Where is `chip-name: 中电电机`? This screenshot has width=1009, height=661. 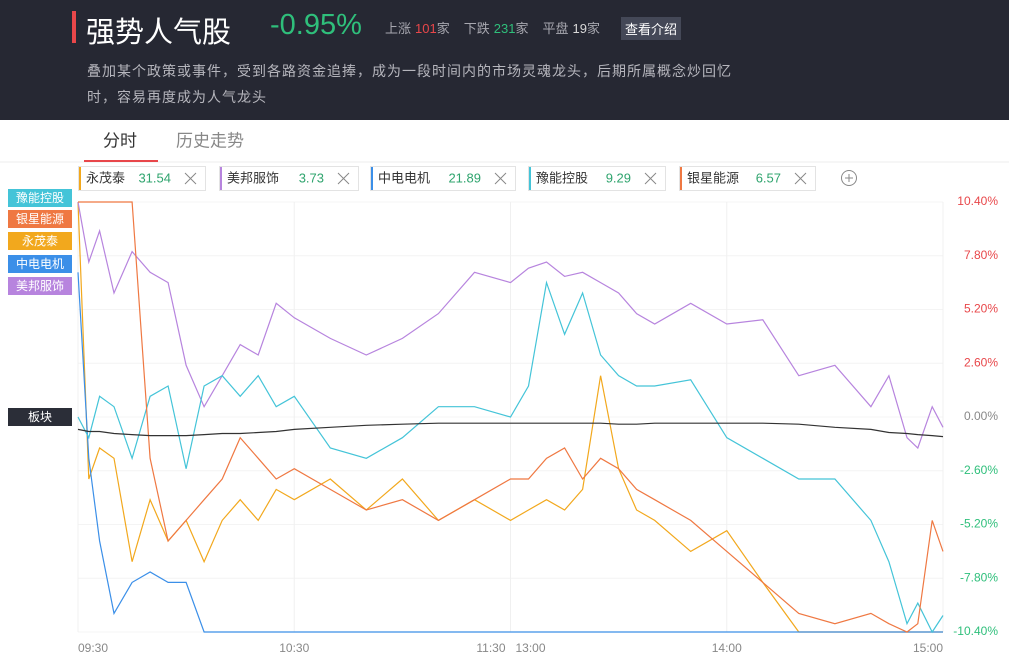 chip-name: 中电电机 is located at coordinates (404, 177).